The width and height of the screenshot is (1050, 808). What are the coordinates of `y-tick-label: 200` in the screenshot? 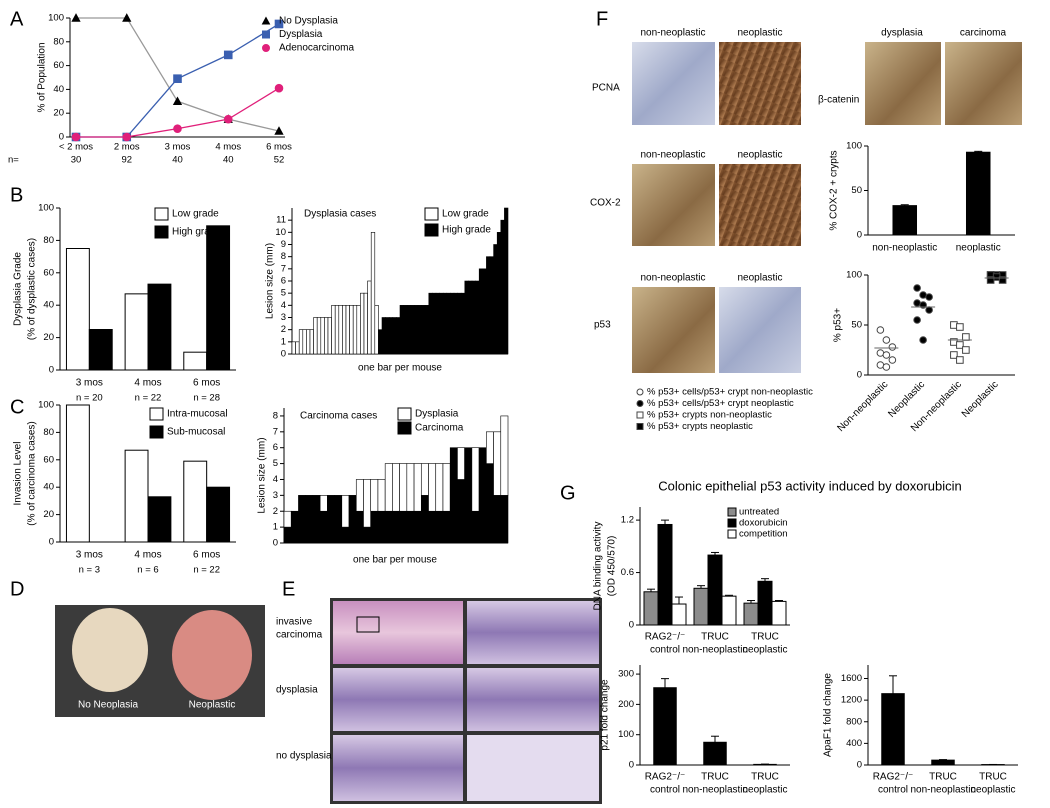 It's located at (626, 704).